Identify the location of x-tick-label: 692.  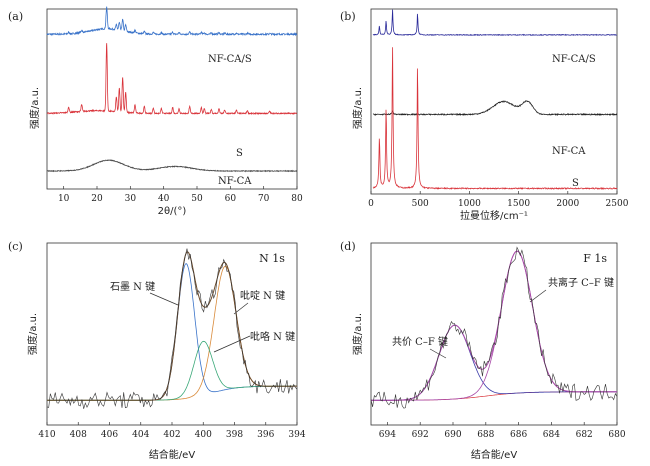
(420, 435).